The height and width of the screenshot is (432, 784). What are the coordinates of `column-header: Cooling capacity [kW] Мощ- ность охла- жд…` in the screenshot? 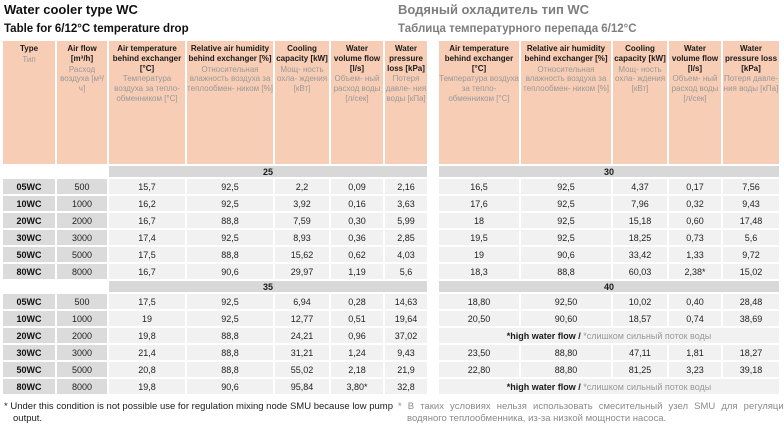 It's located at (302, 102).